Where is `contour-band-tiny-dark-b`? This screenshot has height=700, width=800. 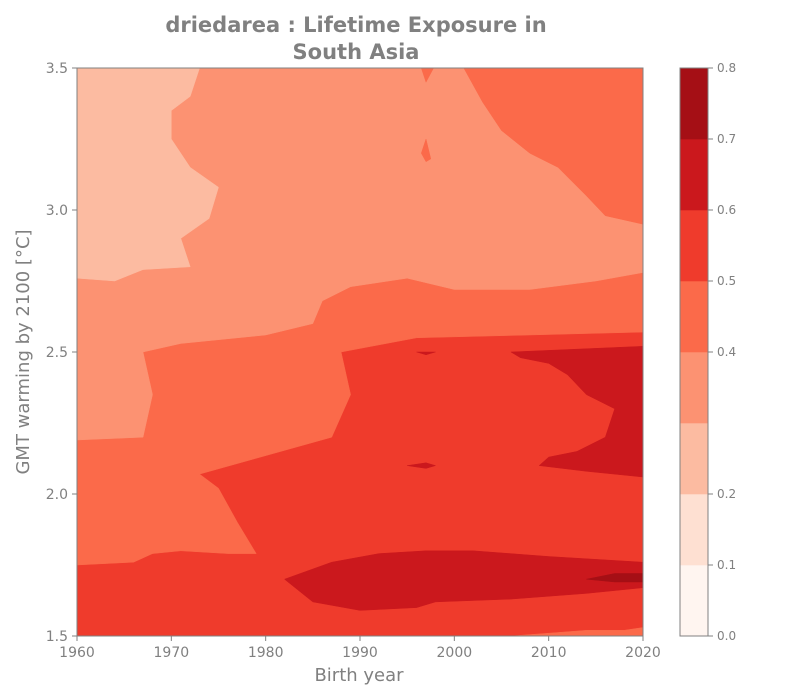
contour-band-tiny-dark-b is located at coordinates (422, 465).